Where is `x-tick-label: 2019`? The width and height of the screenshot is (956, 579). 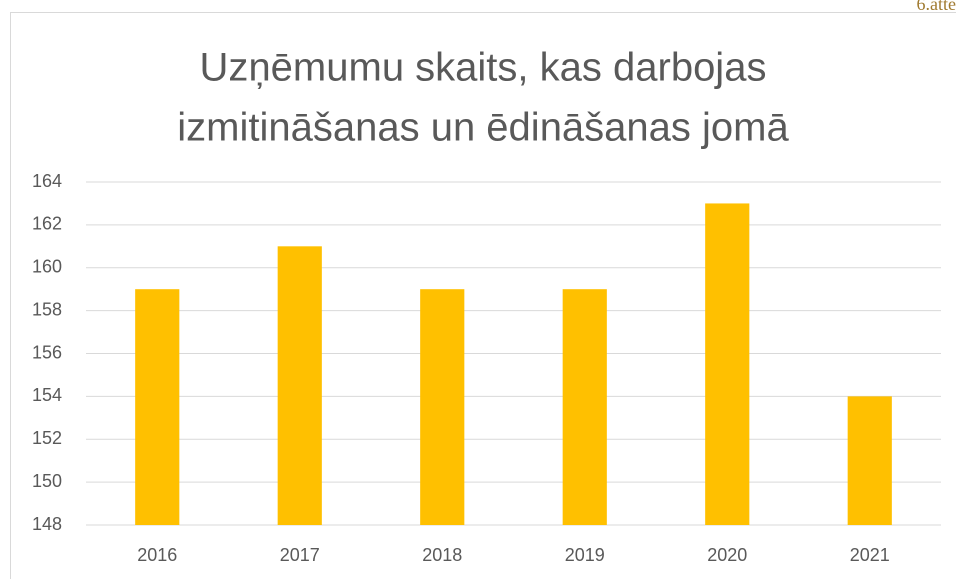 x-tick-label: 2019 is located at coordinates (585, 555).